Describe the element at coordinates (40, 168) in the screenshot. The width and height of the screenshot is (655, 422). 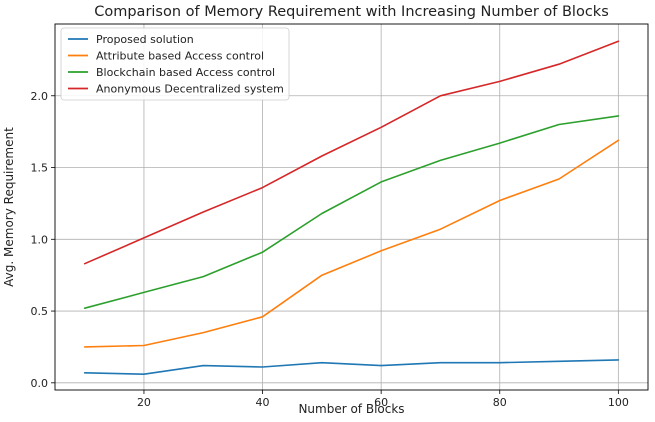
I see `y-tick-label: 1.5` at that location.